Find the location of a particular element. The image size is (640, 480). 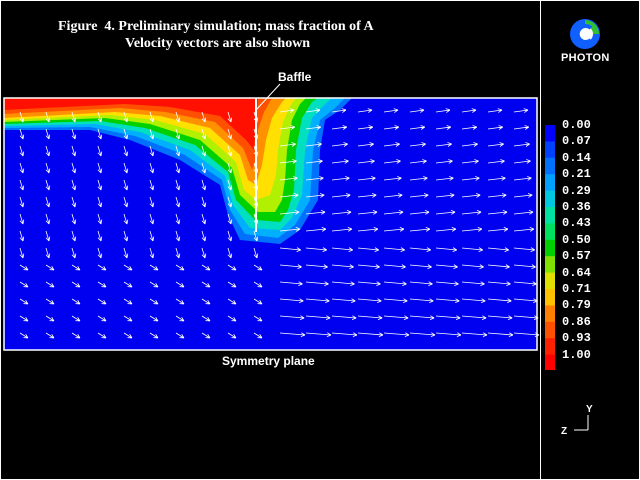

legend-value: 0.21 is located at coordinates (576, 174).